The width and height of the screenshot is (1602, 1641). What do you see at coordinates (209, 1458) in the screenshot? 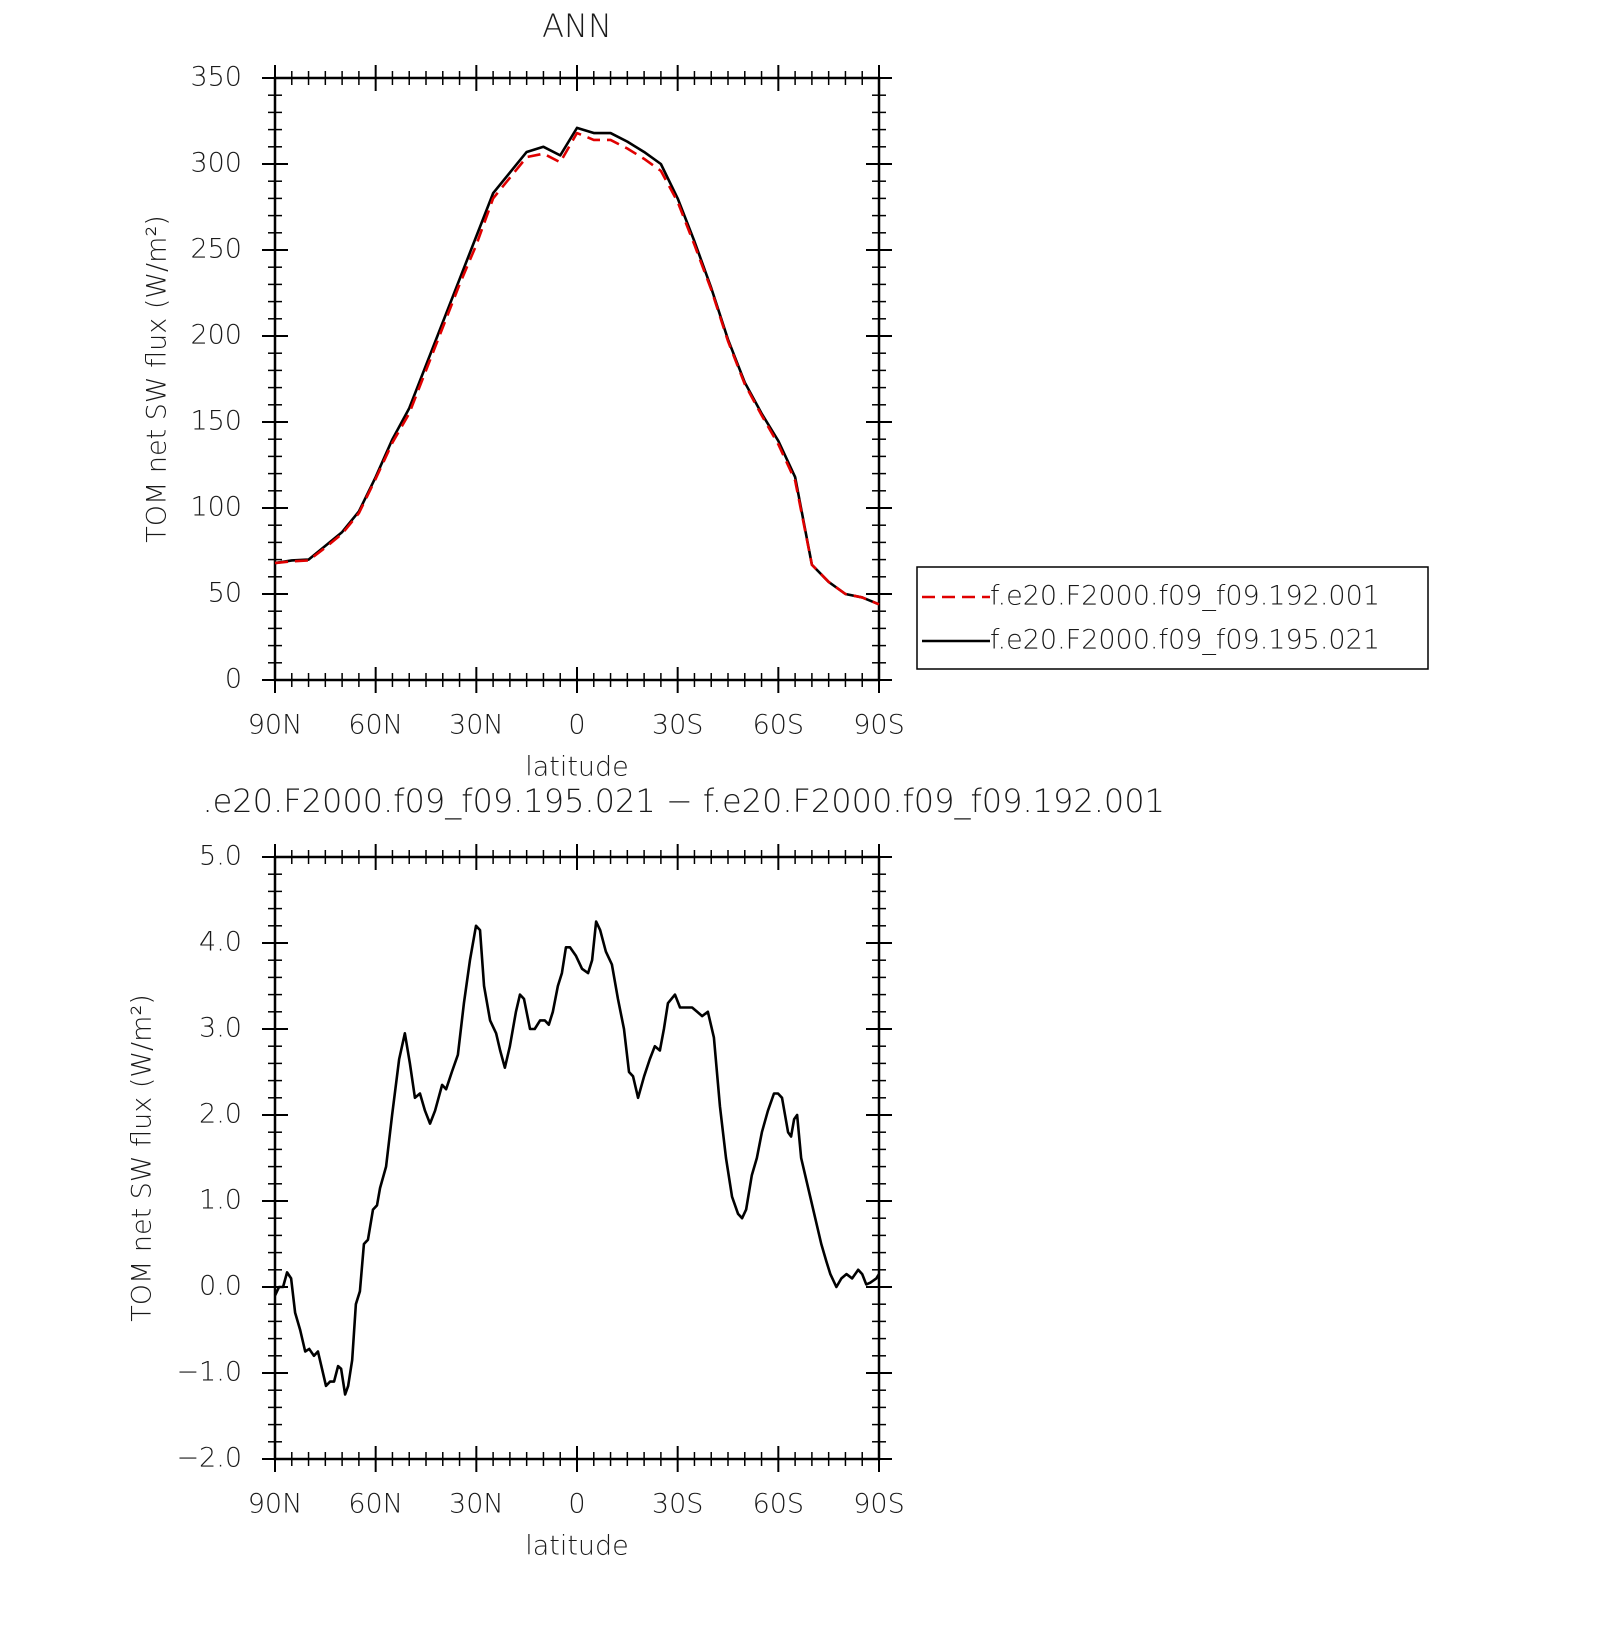
I see `y-tick-label: −2.0` at bounding box center [209, 1458].